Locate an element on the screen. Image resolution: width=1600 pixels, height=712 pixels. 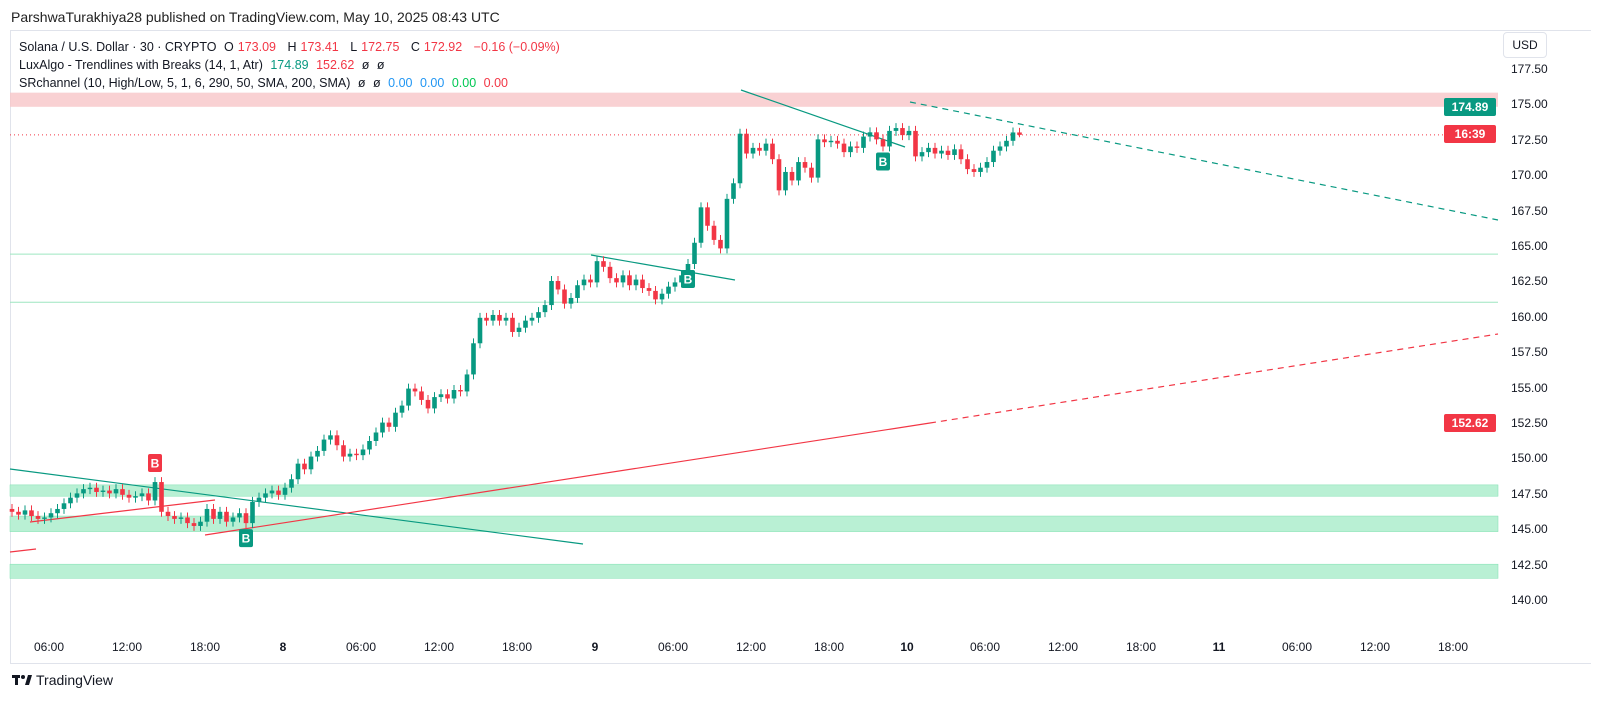
close-value: 172.92 is located at coordinates (443, 47).